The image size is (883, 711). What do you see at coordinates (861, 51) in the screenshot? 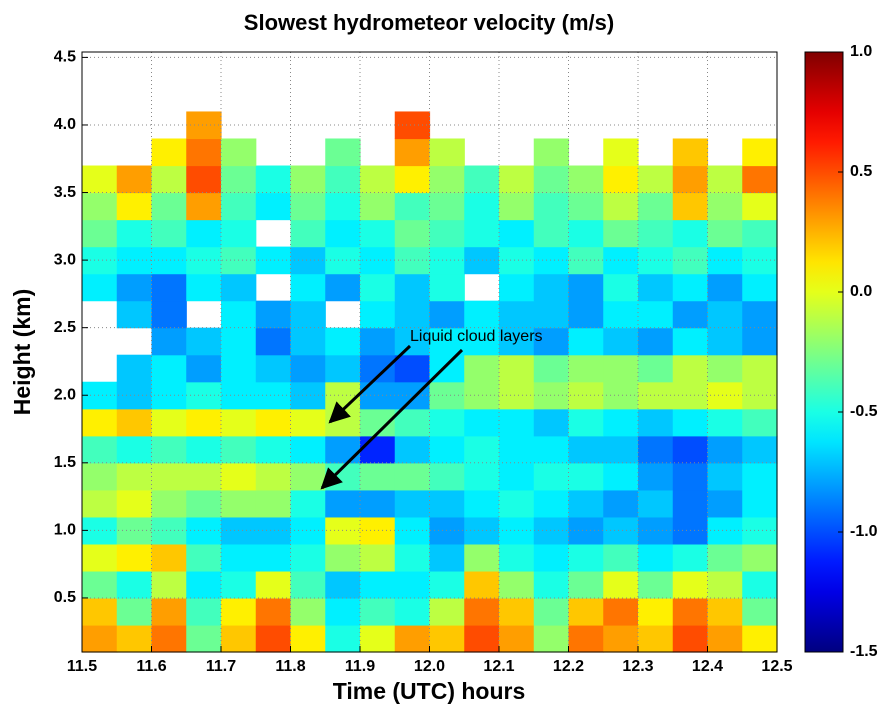
I see `colorbar-tick-label: 1.0` at bounding box center [861, 51].